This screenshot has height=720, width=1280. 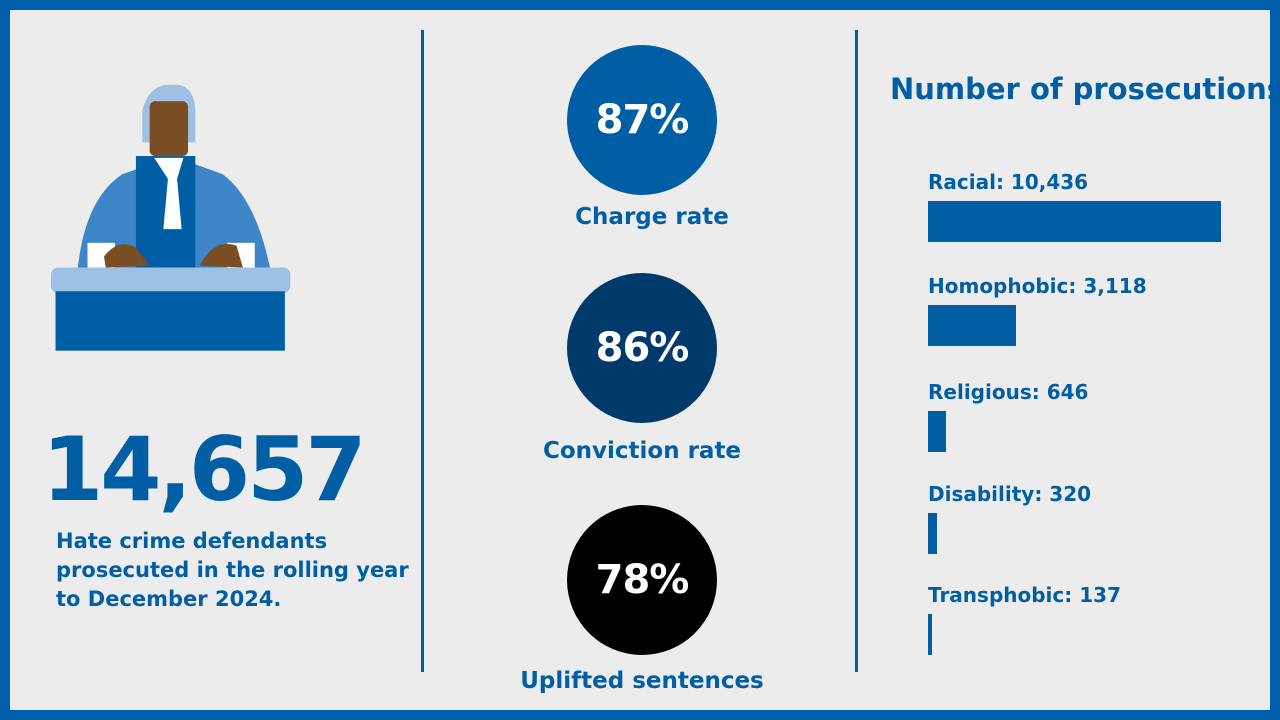 What do you see at coordinates (642, 120) in the screenshot?
I see `charge-rate-circle: 87%` at bounding box center [642, 120].